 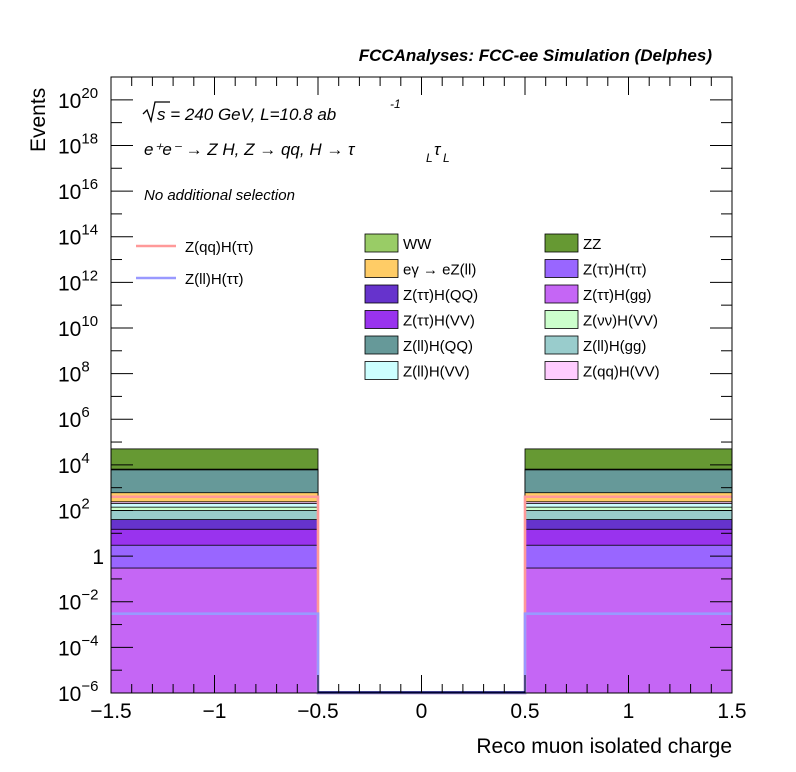 What do you see at coordinates (592, 244) in the screenshot?
I see `legend-entry-label: ZZ` at bounding box center [592, 244].